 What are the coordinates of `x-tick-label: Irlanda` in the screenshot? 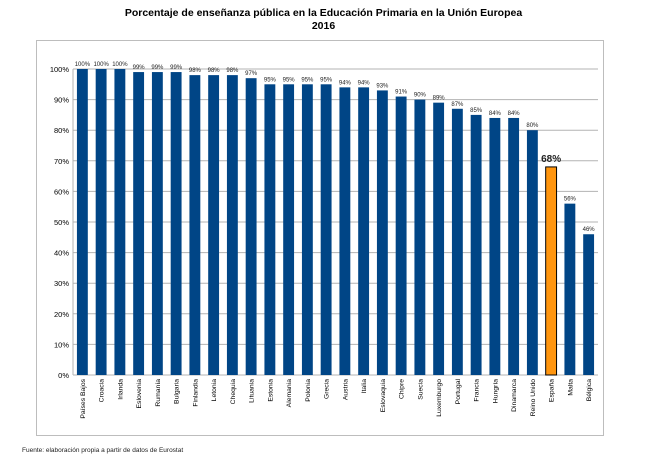 It's located at (120, 389).